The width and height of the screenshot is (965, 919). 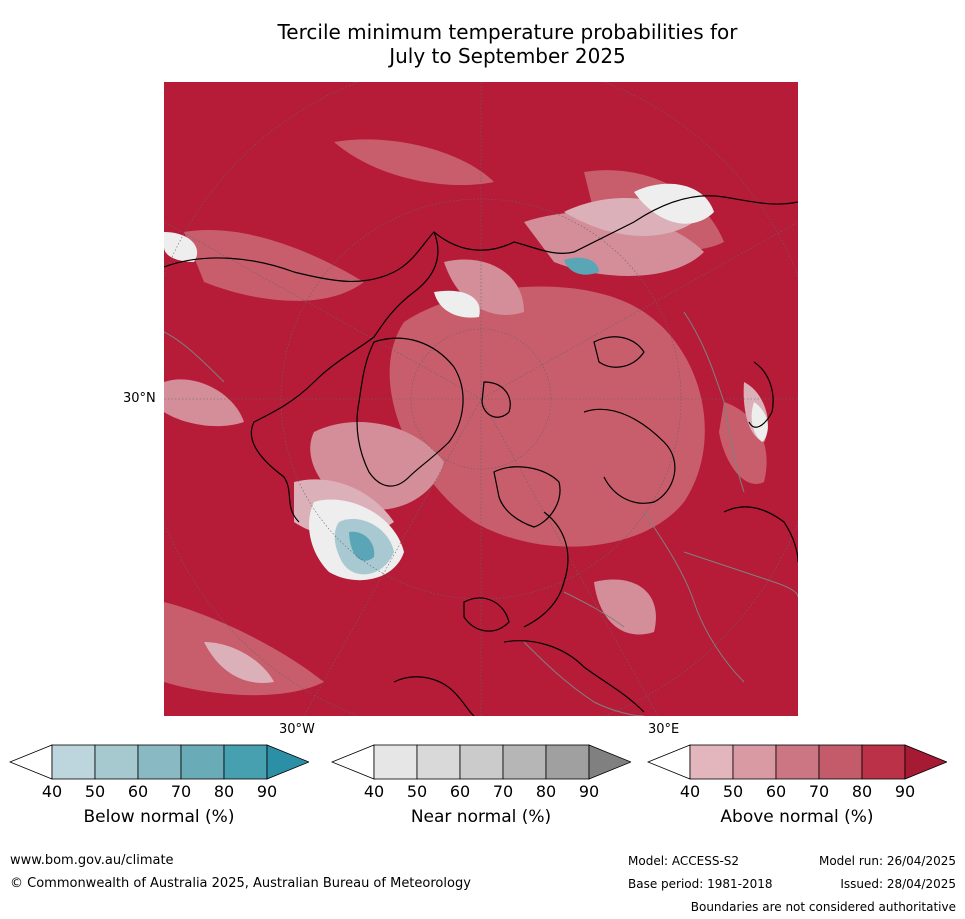 I want to click on colorbar-above-normal: 40 50 60 70 80 90 Above normal (%), so click(x=797, y=799).